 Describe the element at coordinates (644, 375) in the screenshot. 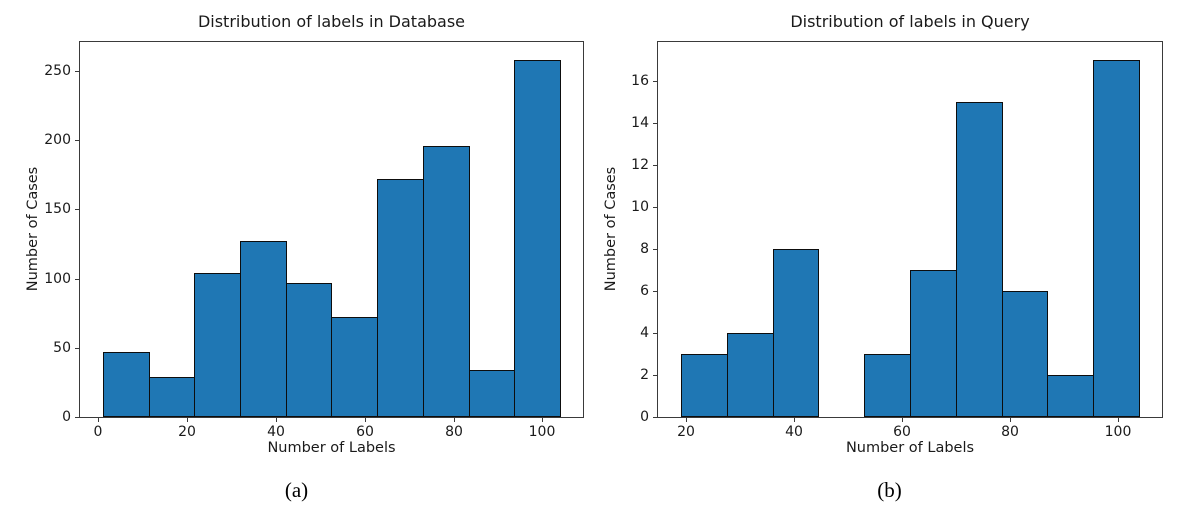

I see `y-tick-label: 2` at that location.